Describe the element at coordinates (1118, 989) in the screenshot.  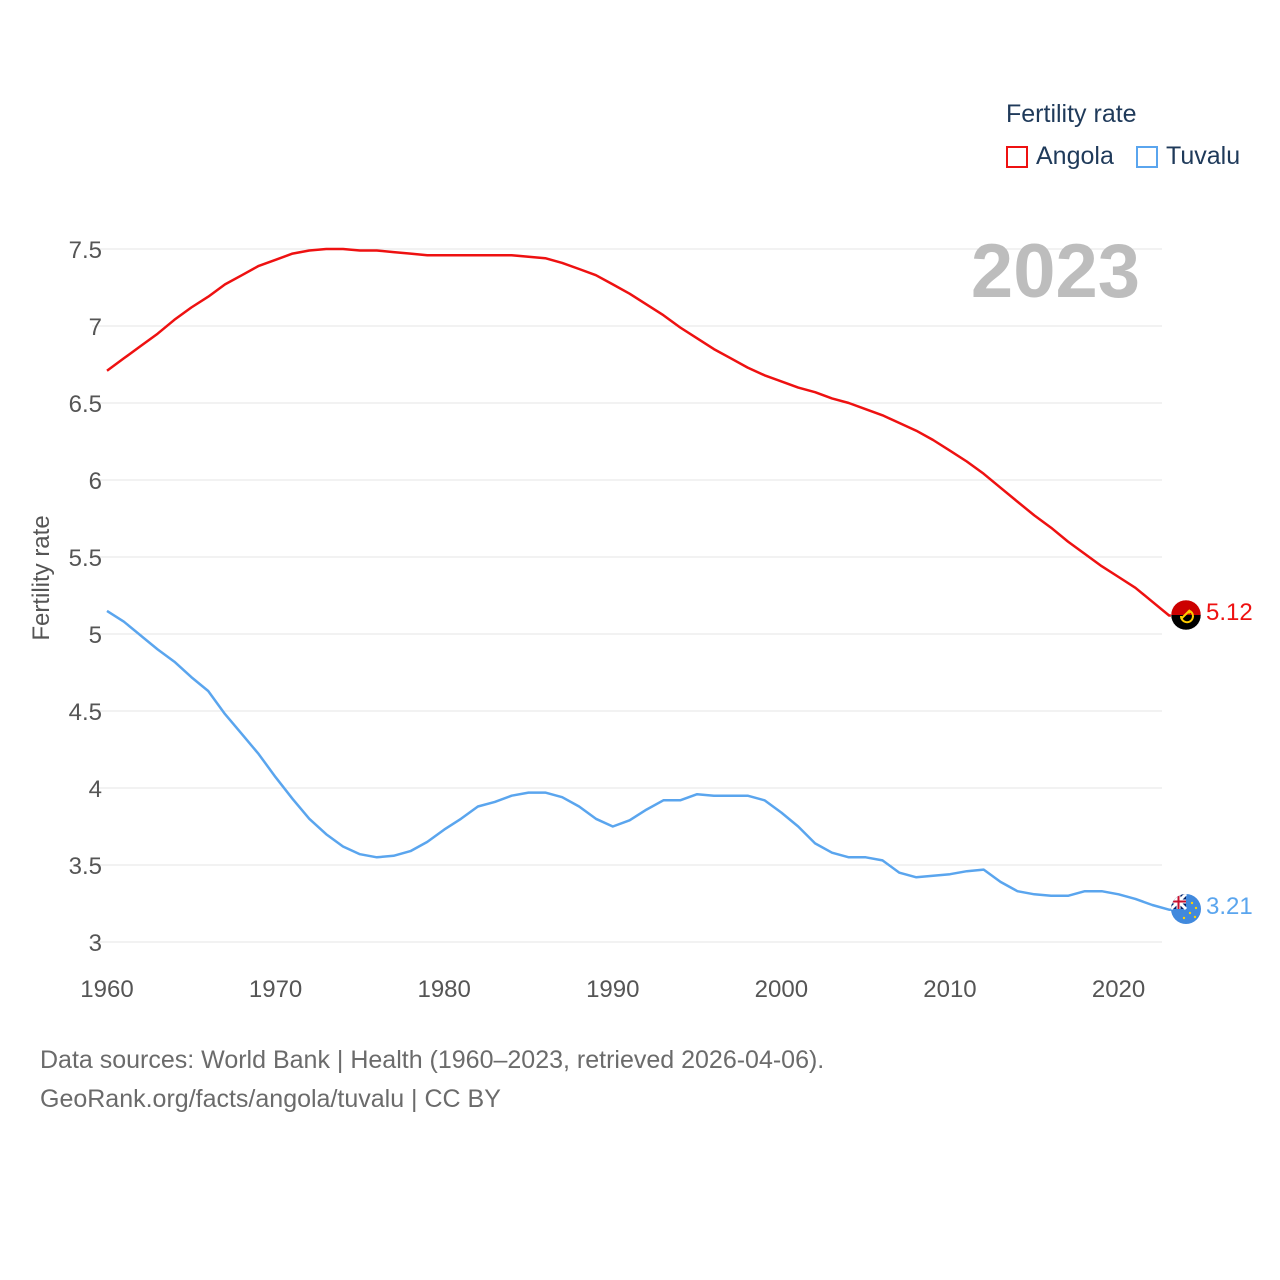
I see `x-tick-label: 2020` at that location.